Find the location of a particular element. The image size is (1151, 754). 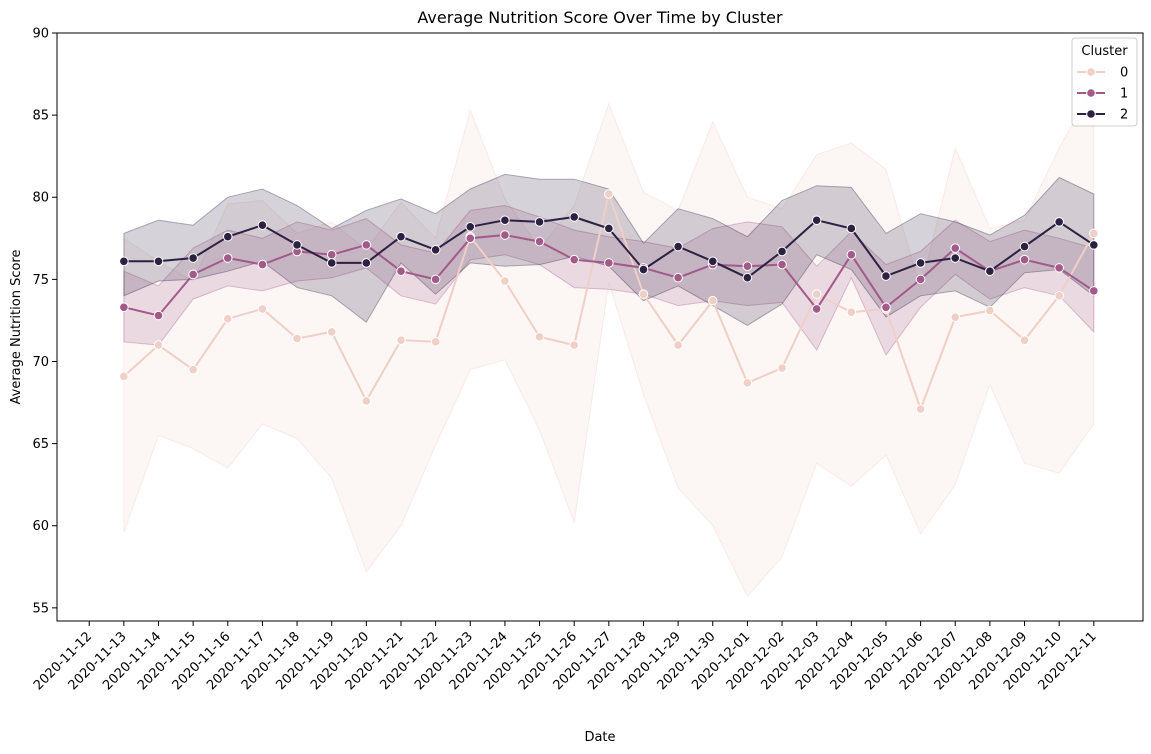

y-axis-title: Average Nutrition Score is located at coordinates (16, 327).